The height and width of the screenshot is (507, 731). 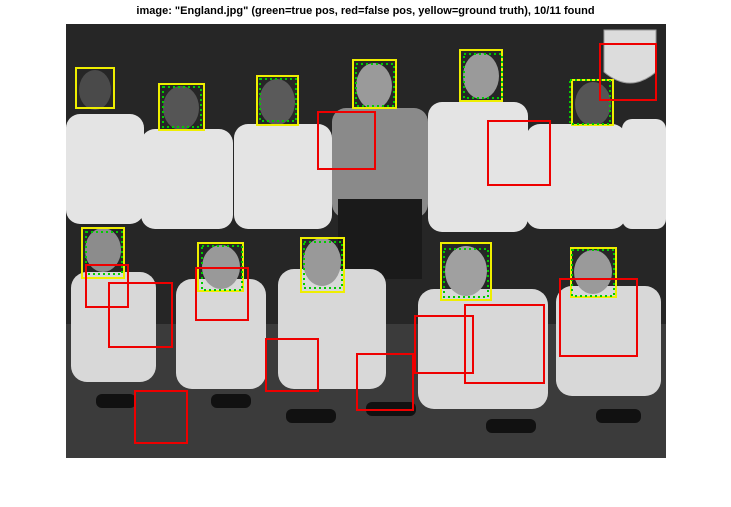 What do you see at coordinates (630, 56) in the screenshot?
I see `crest-badge` at bounding box center [630, 56].